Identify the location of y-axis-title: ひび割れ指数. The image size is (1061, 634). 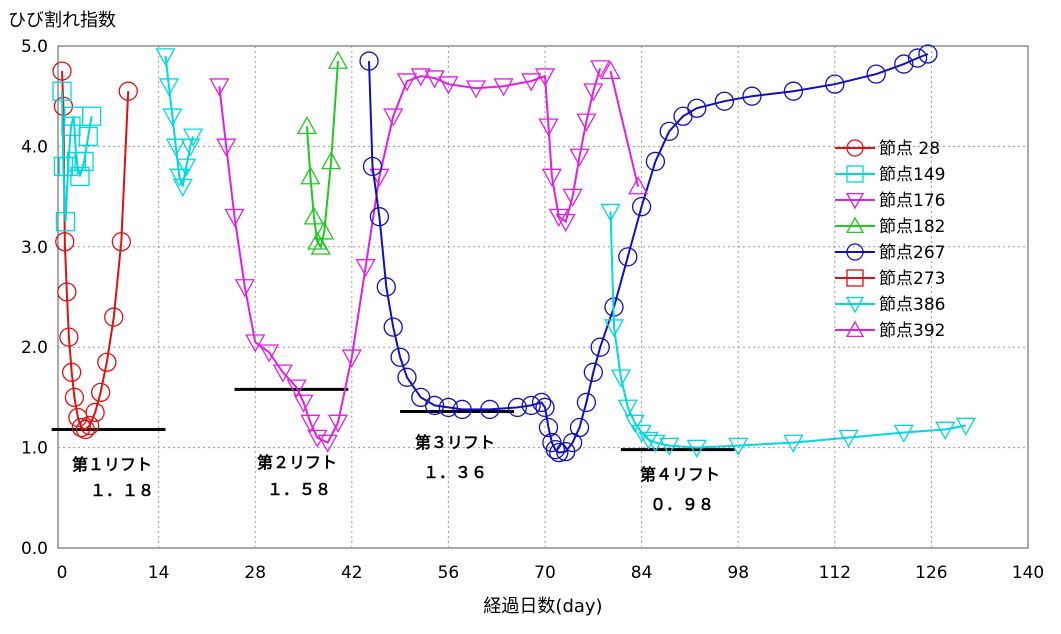
(62, 20).